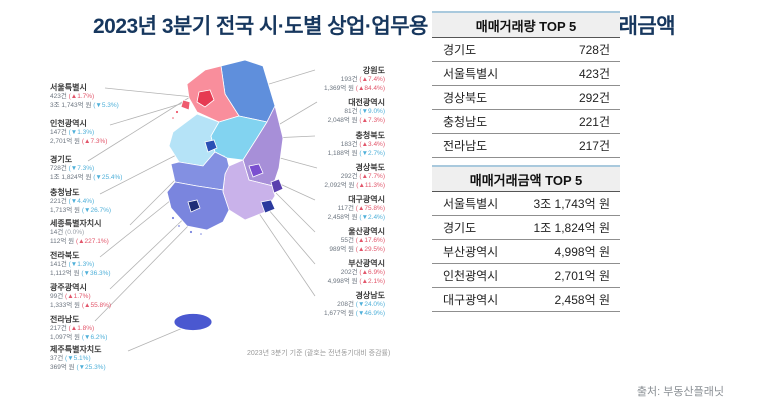 This screenshot has width=768, height=420. I want to click on row-value: 217건, so click(594, 146).